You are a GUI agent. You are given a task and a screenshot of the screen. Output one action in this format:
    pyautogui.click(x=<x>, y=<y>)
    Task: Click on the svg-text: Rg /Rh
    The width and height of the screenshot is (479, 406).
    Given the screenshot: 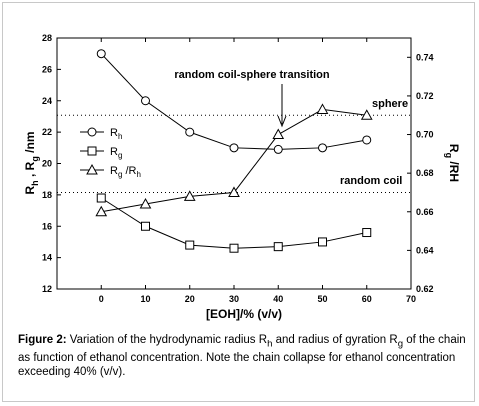 What is the action you would take?
    pyautogui.click(x=125, y=172)
    